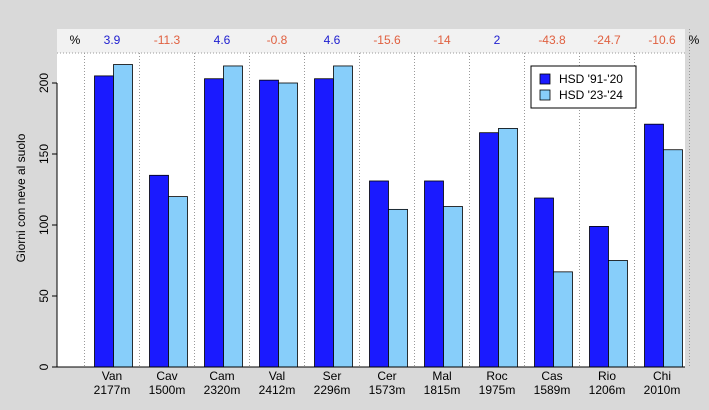 This screenshot has width=709, height=410. Describe the element at coordinates (662, 390) in the screenshot. I see `elevation-label-chi: 2010m` at that location.